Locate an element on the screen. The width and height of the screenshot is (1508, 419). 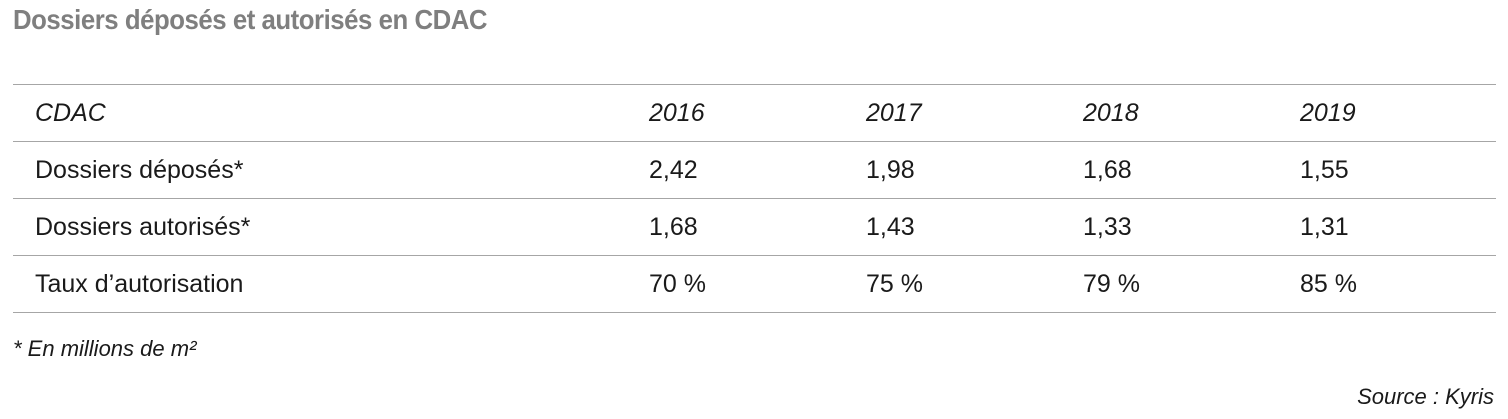
column-header-label: CDAC is located at coordinates (325, 113).